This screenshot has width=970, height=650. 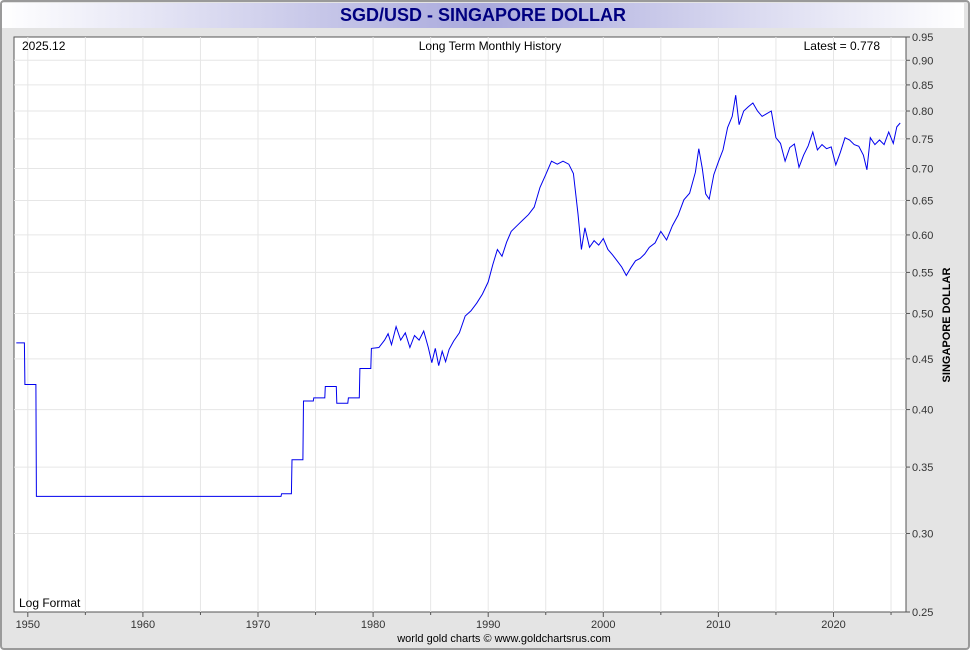 I want to click on x-tick-label: 1990, so click(x=488, y=625).